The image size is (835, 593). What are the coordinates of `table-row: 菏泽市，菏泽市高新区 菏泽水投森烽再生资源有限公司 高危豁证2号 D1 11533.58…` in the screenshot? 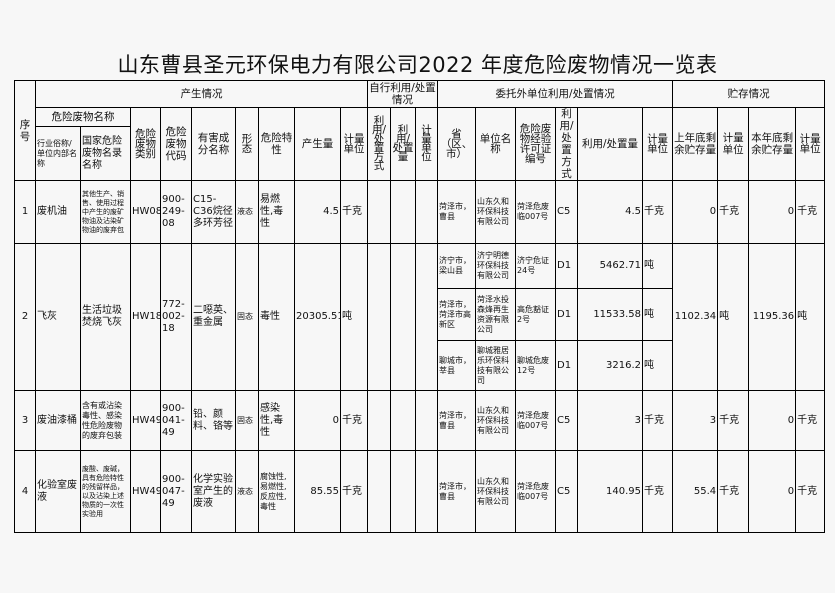 It's located at (420, 314).